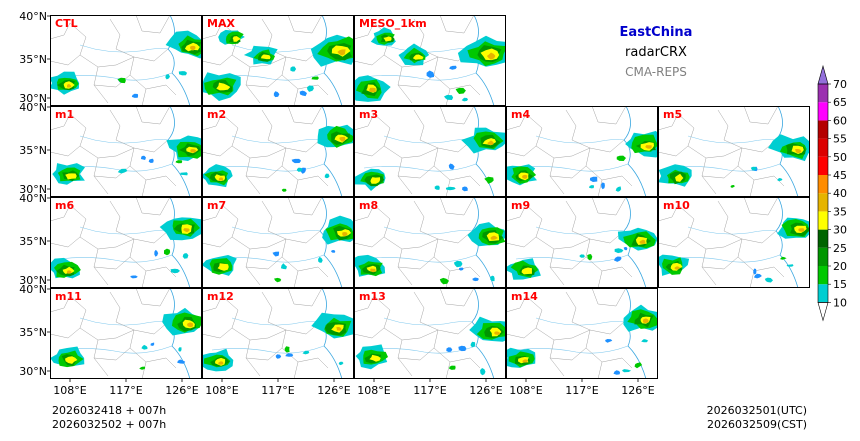  Describe the element at coordinates (126, 242) in the screenshot. I see `panel-m6: m6` at that location.